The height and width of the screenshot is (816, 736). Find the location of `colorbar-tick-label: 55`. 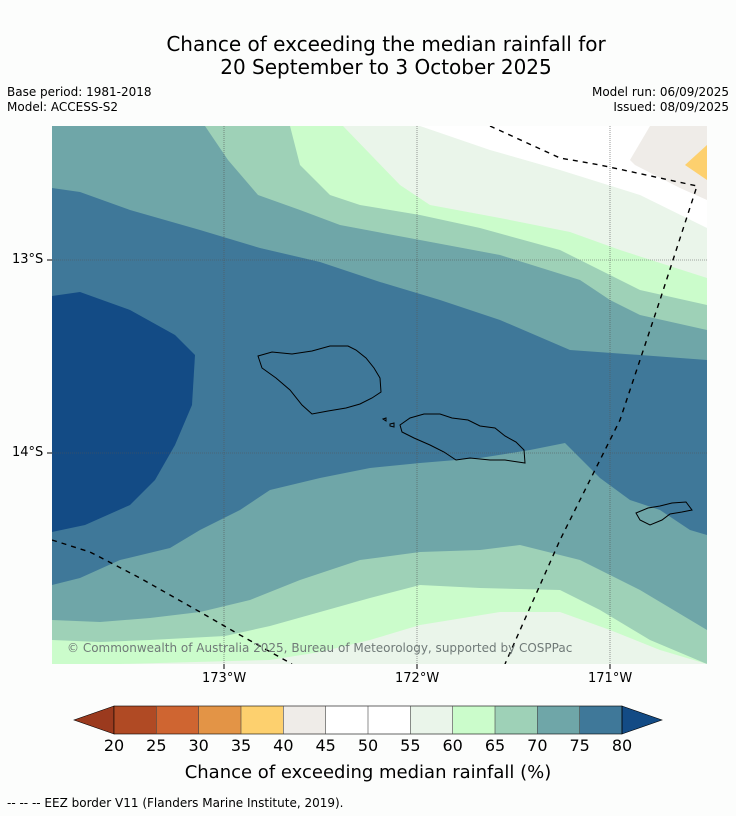

colorbar-tick-label: 55 is located at coordinates (410, 745).